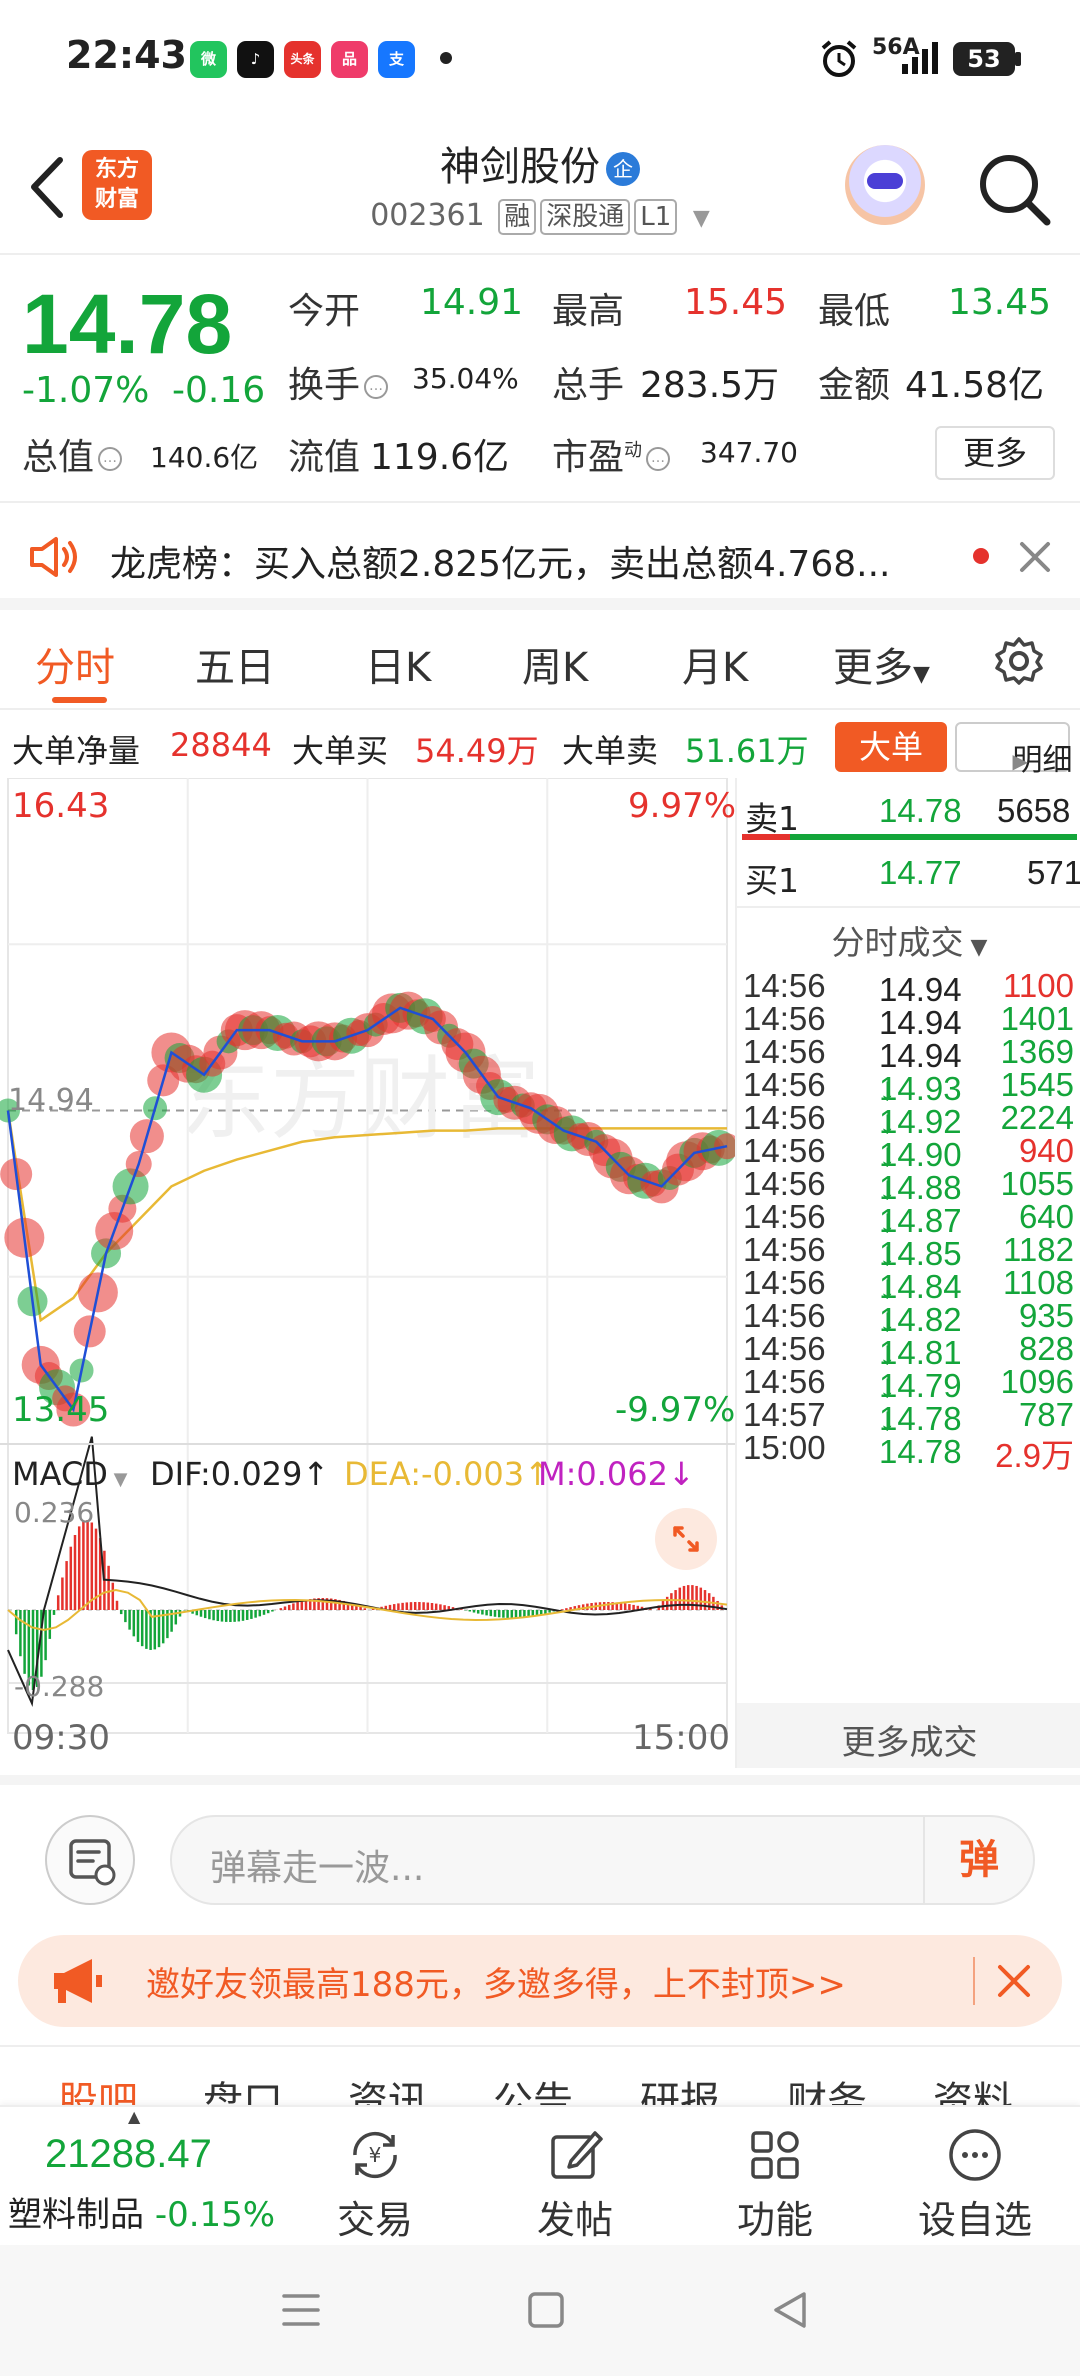 Image resolution: width=1080 pixels, height=2376 pixels. I want to click on tab-pankou: 盘口, so click(243, 2092).